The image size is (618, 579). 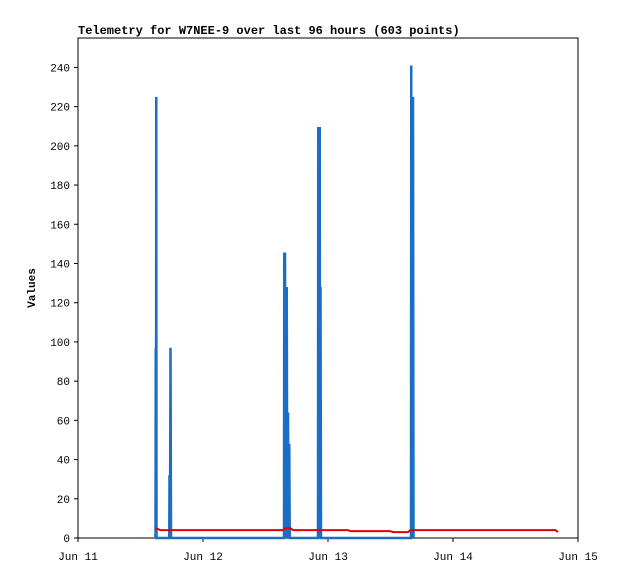 I want to click on y-tick-label: 40, so click(x=63, y=462).